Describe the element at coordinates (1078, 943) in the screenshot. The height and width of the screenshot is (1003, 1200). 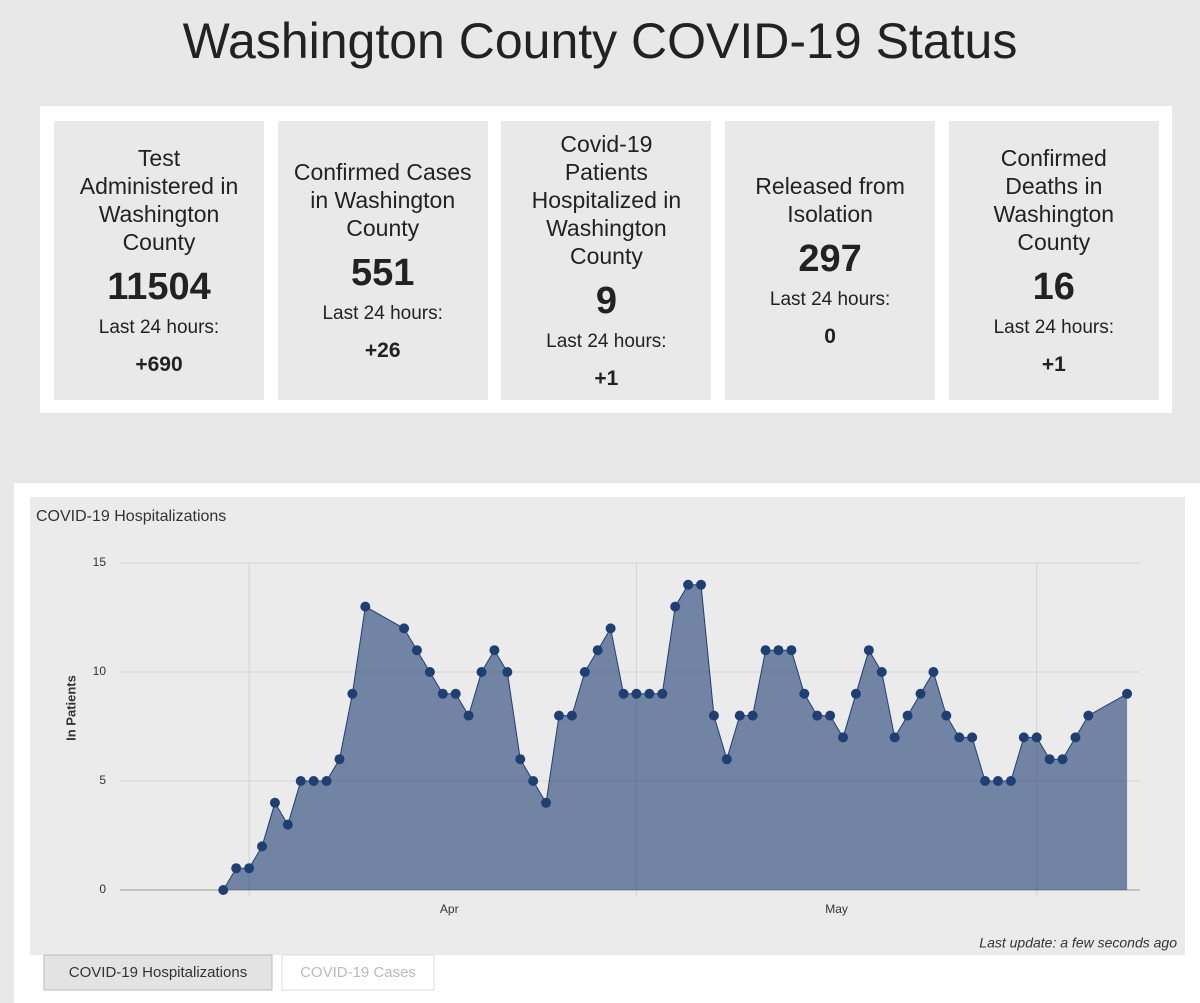
I see `annotation: Last update: a few seconds ago` at that location.